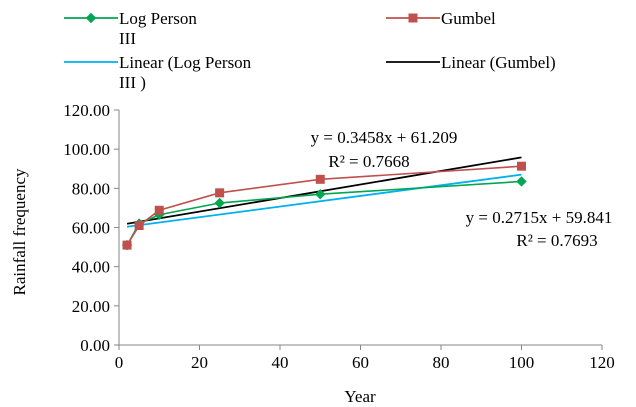 The width and height of the screenshot is (636, 407). What do you see at coordinates (86, 149) in the screenshot?
I see `y-tick-label: 100.00` at bounding box center [86, 149].